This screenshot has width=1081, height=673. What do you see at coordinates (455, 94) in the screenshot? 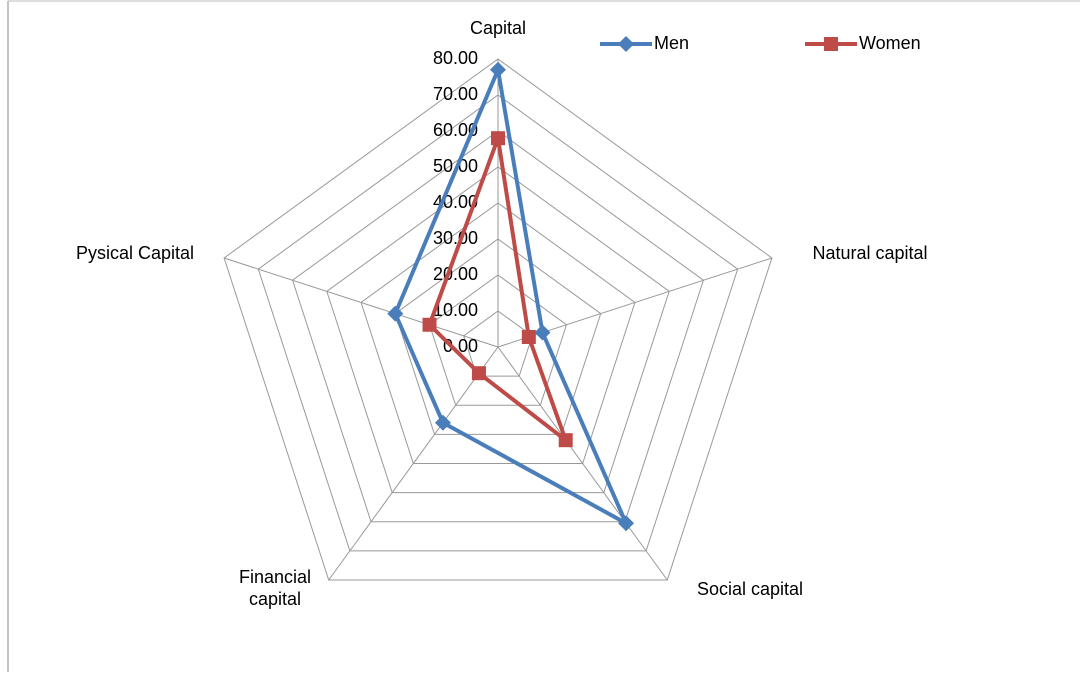
I see `y-tick-label: 70.00` at bounding box center [455, 94].